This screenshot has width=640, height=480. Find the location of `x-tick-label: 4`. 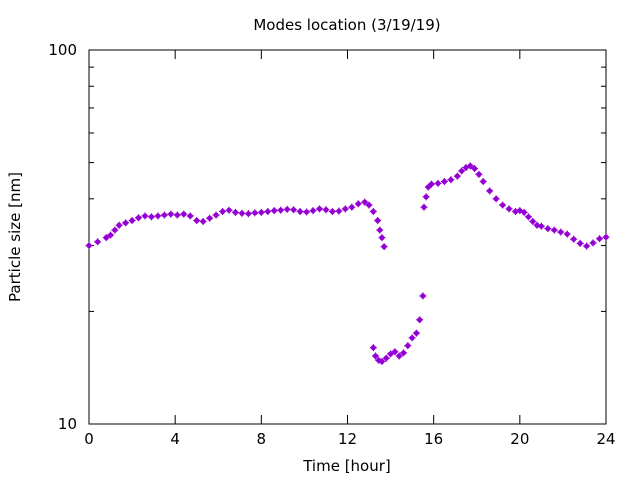

x-tick-label: 4 is located at coordinates (175, 439).